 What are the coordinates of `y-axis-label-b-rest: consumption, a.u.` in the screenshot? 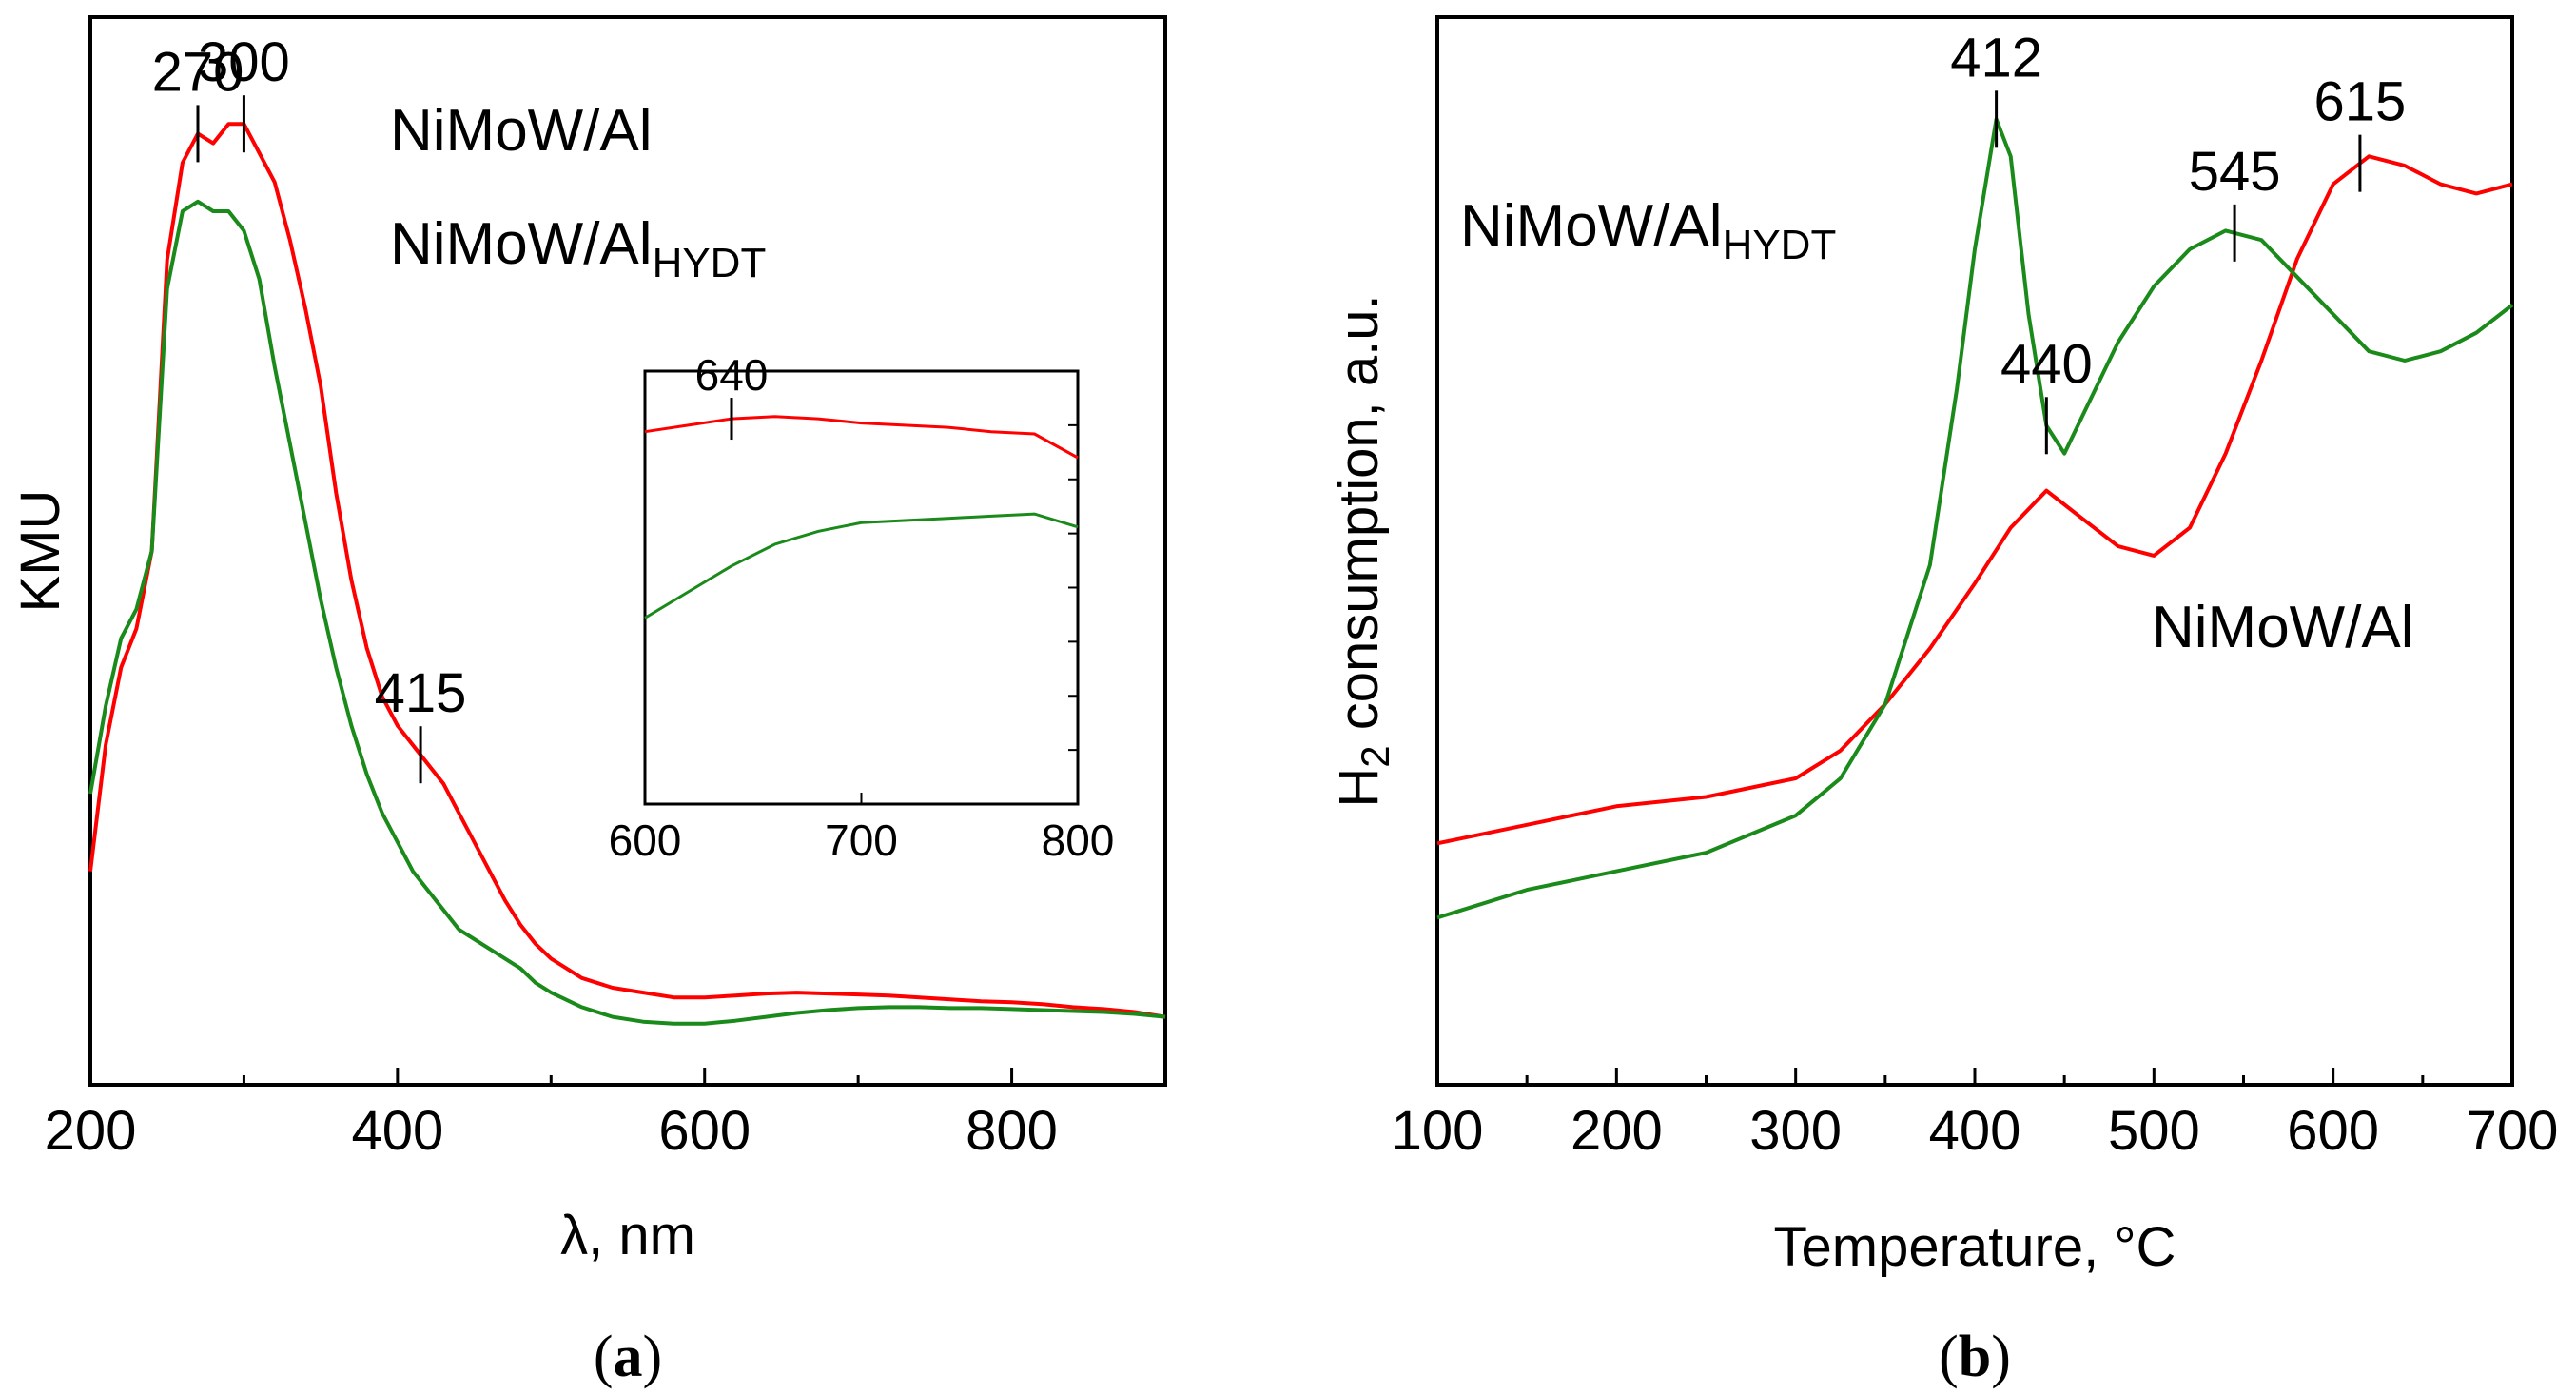 It's located at (1359, 519).